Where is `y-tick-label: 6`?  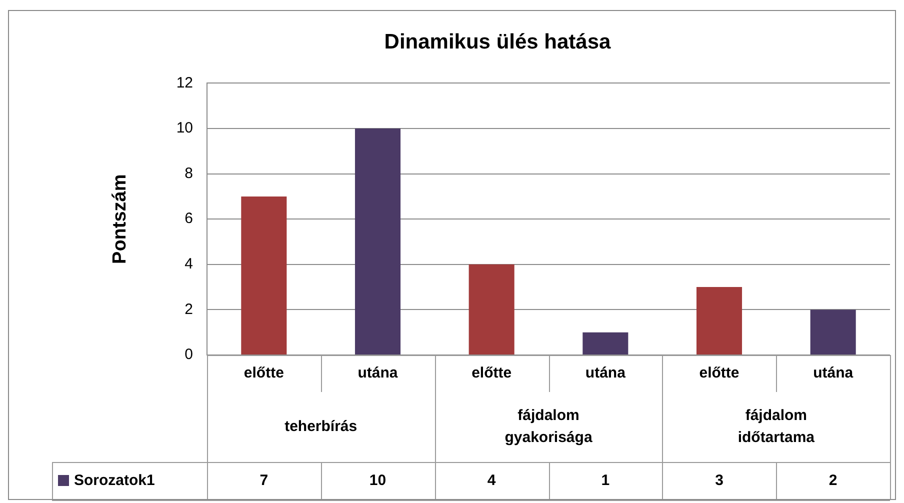
y-tick-label: 6 is located at coordinates (188, 219).